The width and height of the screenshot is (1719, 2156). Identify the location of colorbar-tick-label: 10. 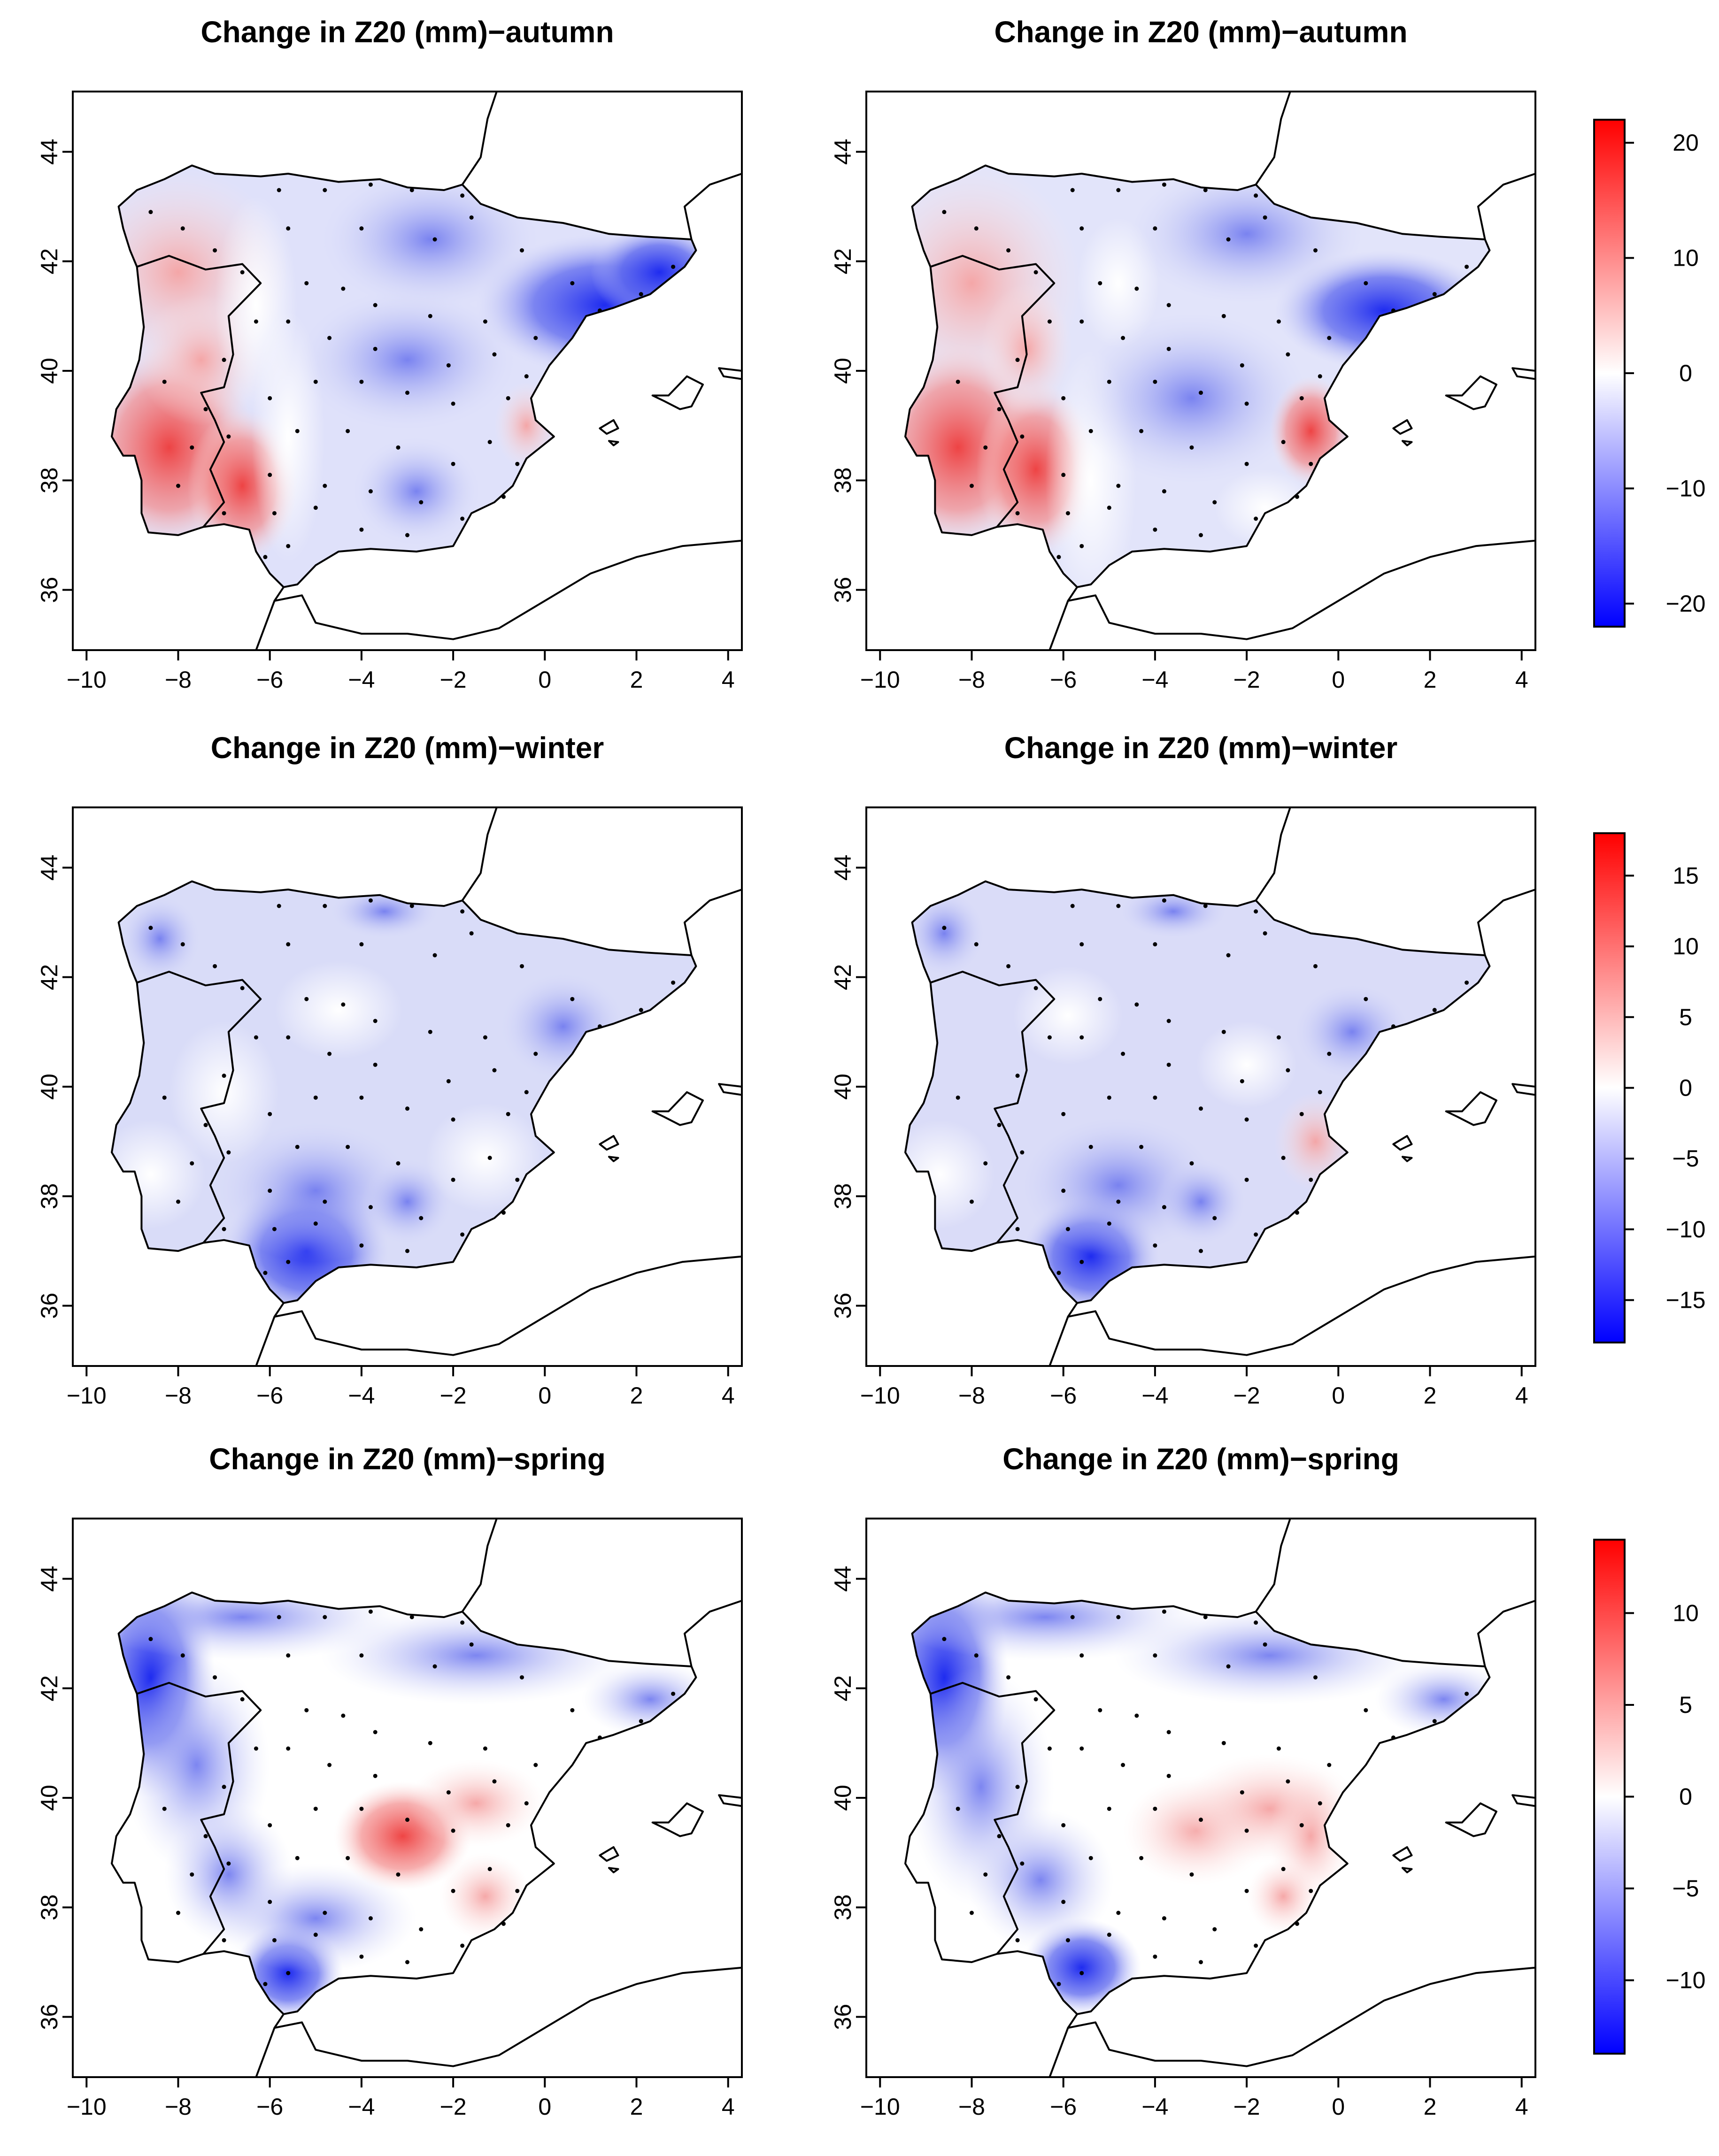
(1686, 1613).